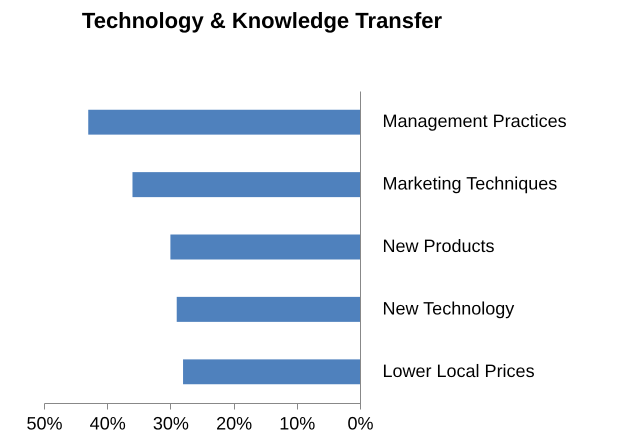 This screenshot has width=626, height=447. What do you see at coordinates (234, 424) in the screenshot?
I see `x-tick-label: 20%` at bounding box center [234, 424].